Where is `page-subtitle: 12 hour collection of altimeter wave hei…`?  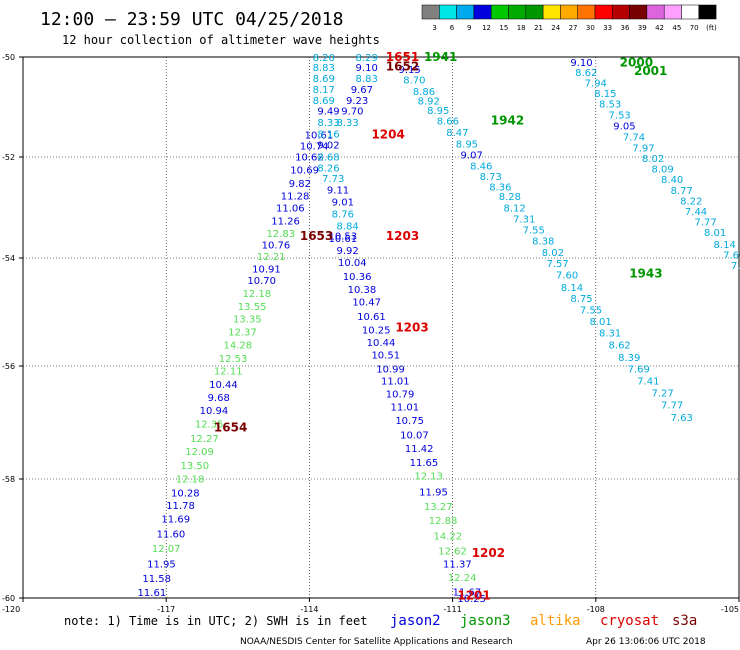
page-subtitle: 12 hour collection of altimeter wave hei… is located at coordinates (221, 40).